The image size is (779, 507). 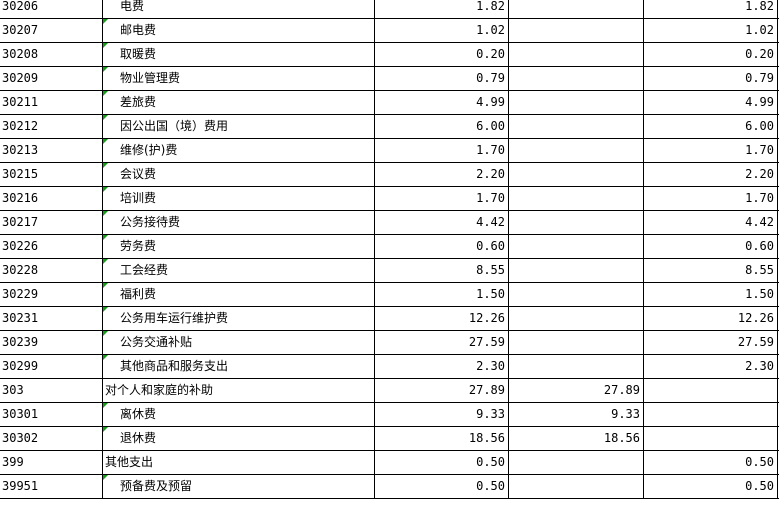 What do you see at coordinates (238, 78) in the screenshot?
I see `name-cell: 物业管理费` at bounding box center [238, 78].